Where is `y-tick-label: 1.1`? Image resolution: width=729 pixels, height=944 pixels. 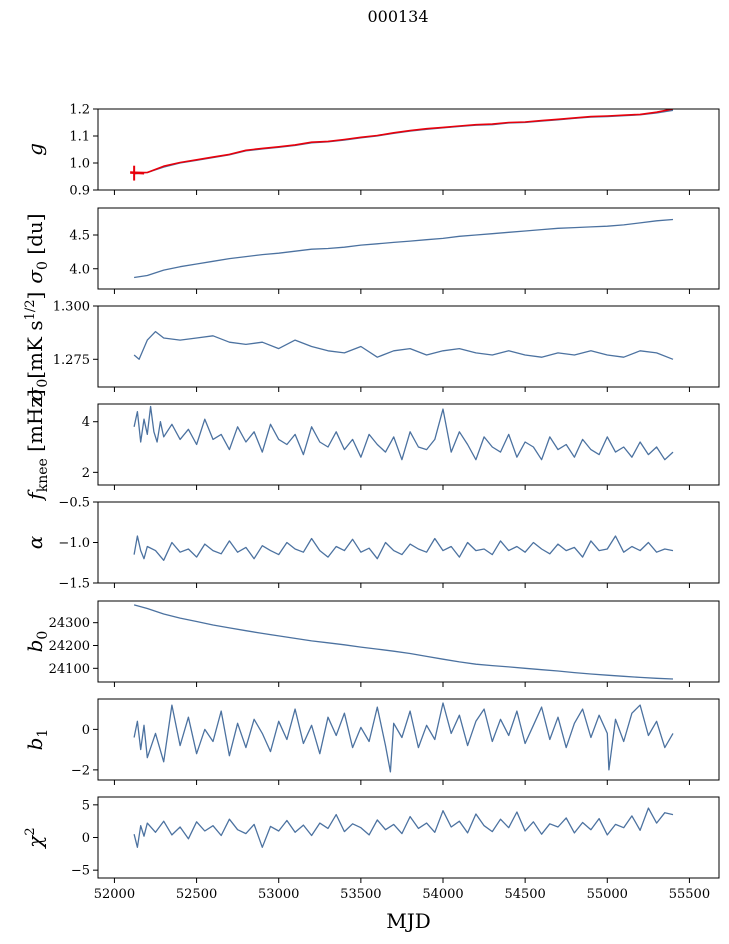
y-tick-label: 1.1 is located at coordinates (79, 137).